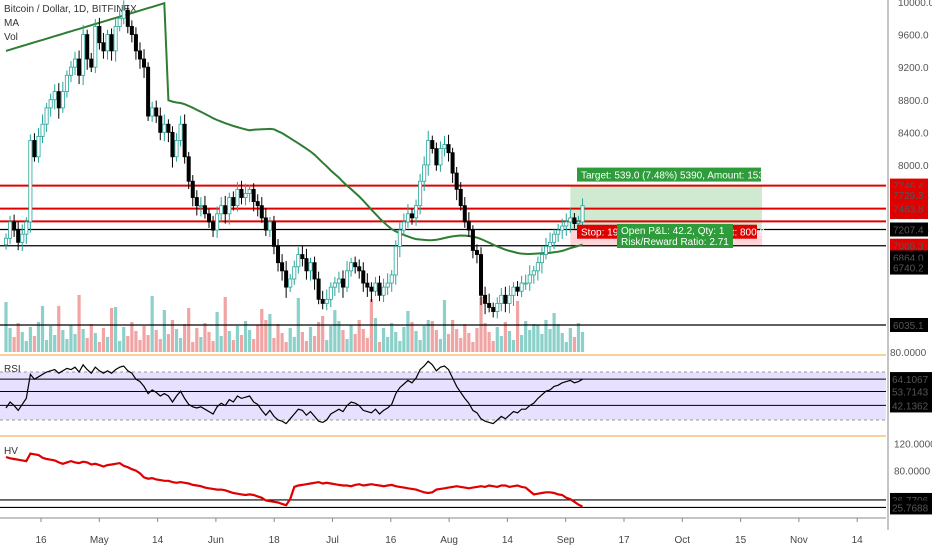 The width and height of the screenshot is (932, 550). I want to click on price-level-label: 7207.4, so click(908, 230).